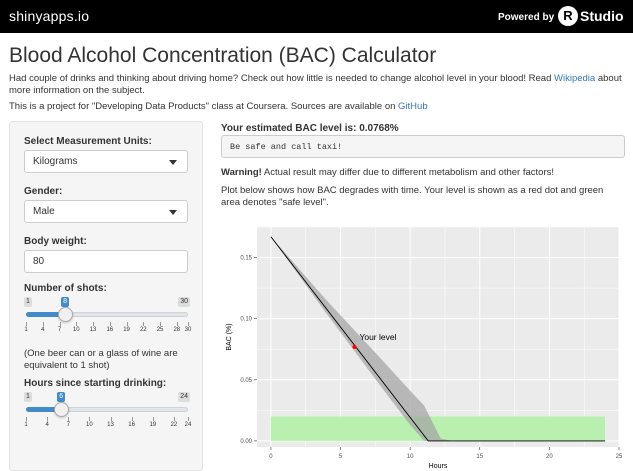  What do you see at coordinates (184, 302) in the screenshot?
I see `slider-max-label: 30` at bounding box center [184, 302].